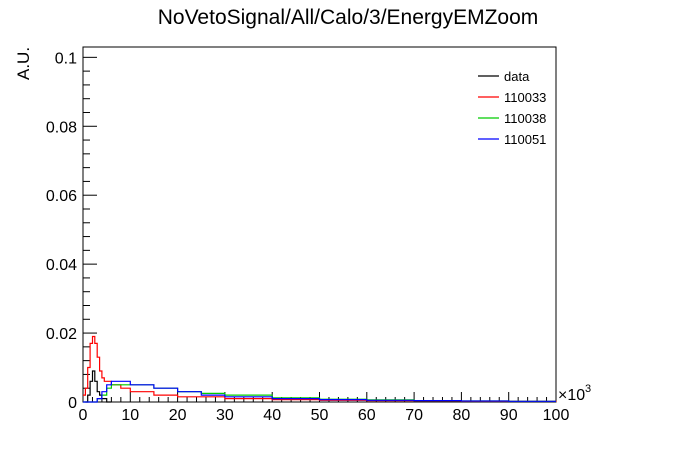  Describe the element at coordinates (272, 415) in the screenshot. I see `x-tick-label: 40` at that location.